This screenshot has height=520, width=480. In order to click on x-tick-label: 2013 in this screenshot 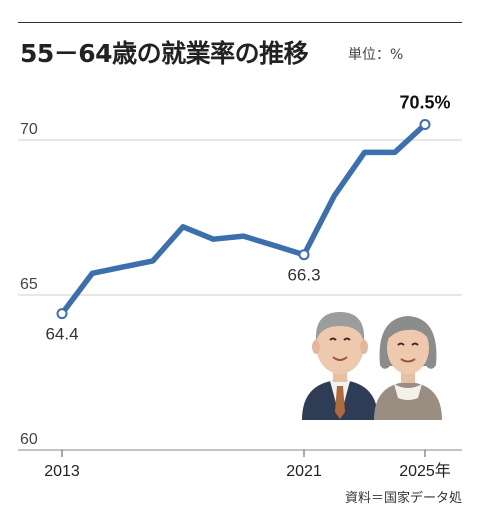, I will do `click(62, 471)`.